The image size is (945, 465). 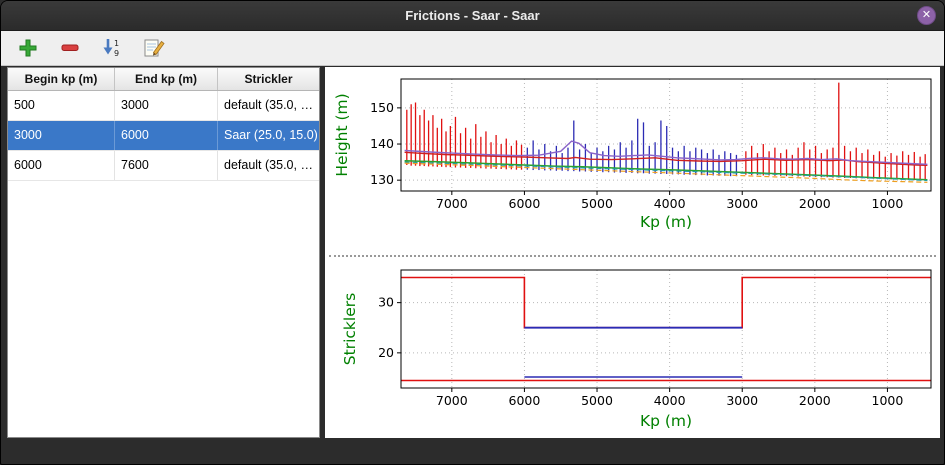 I want to click on y-tick-label: 130, so click(x=382, y=179).